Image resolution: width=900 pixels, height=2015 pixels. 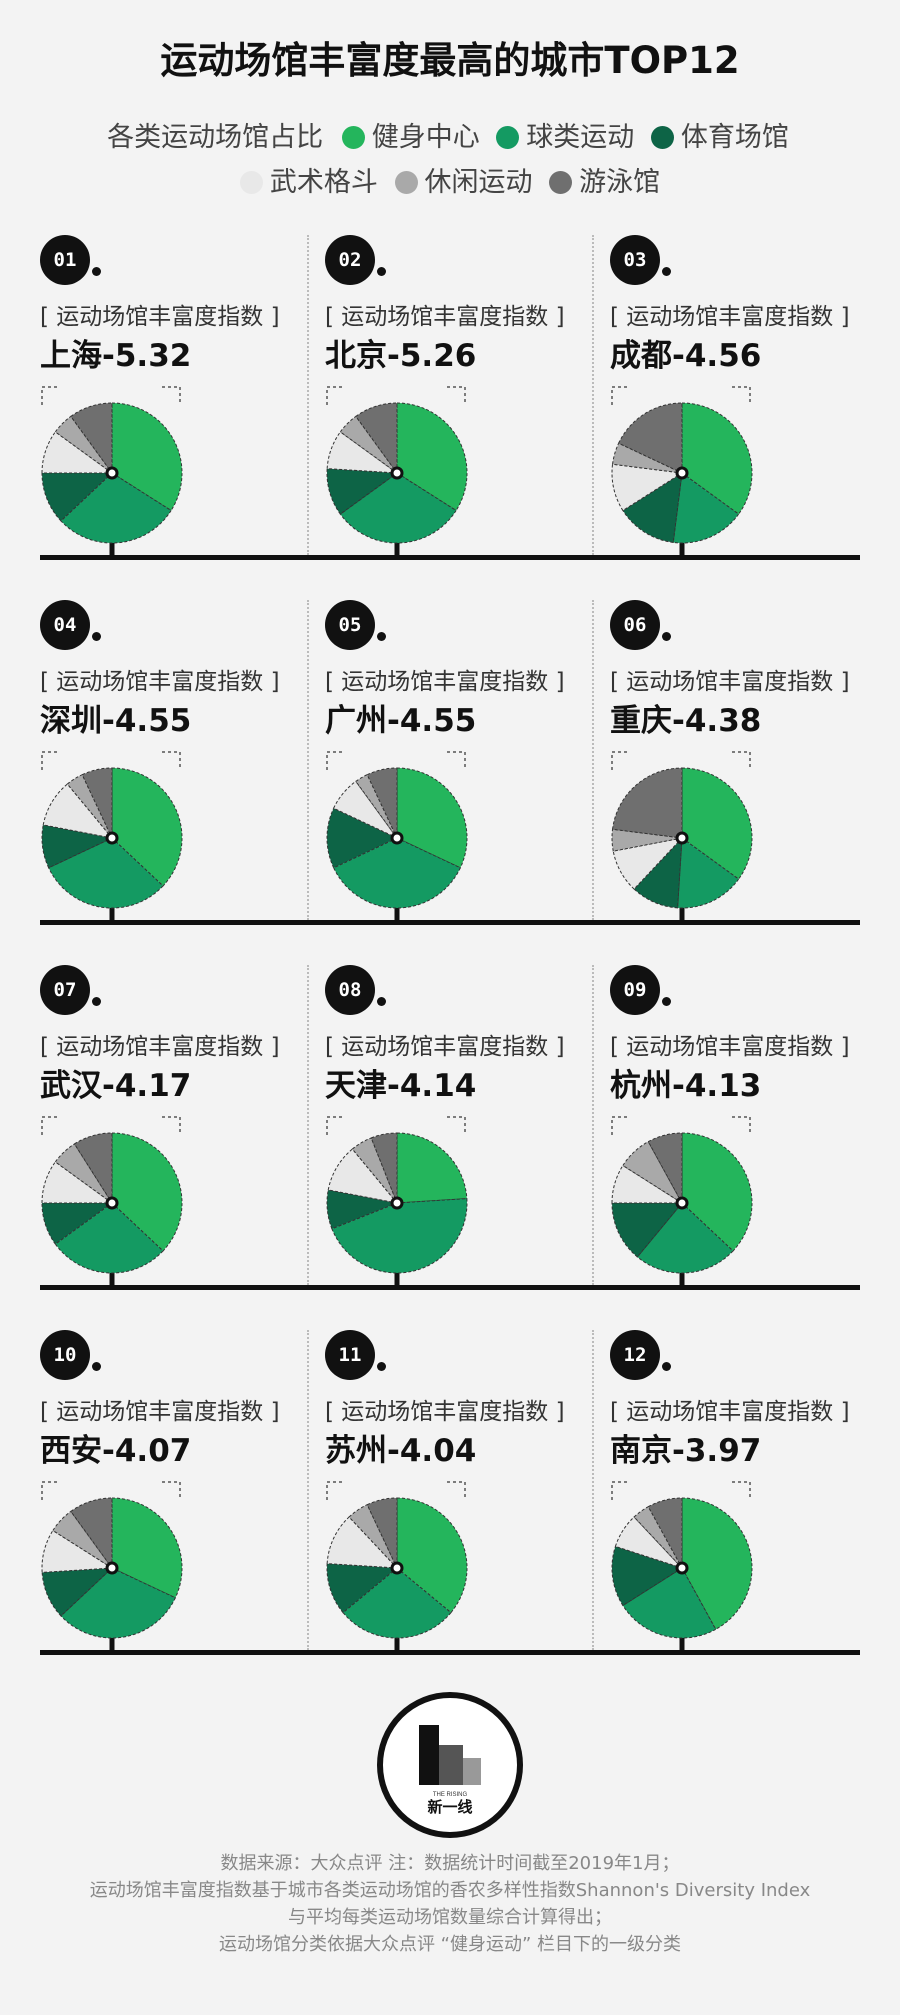 I want to click on city-cell: 10 [ 运动场馆丰富度指数 ] 西安-4.07, so click(x=182, y=1500).